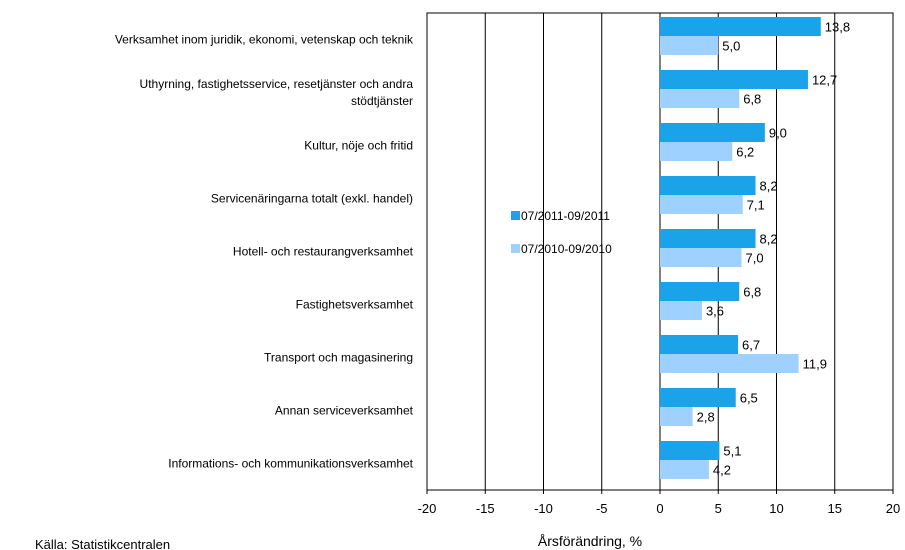 This screenshot has width=905, height=550. I want to click on tick-label: 10, so click(776, 508).